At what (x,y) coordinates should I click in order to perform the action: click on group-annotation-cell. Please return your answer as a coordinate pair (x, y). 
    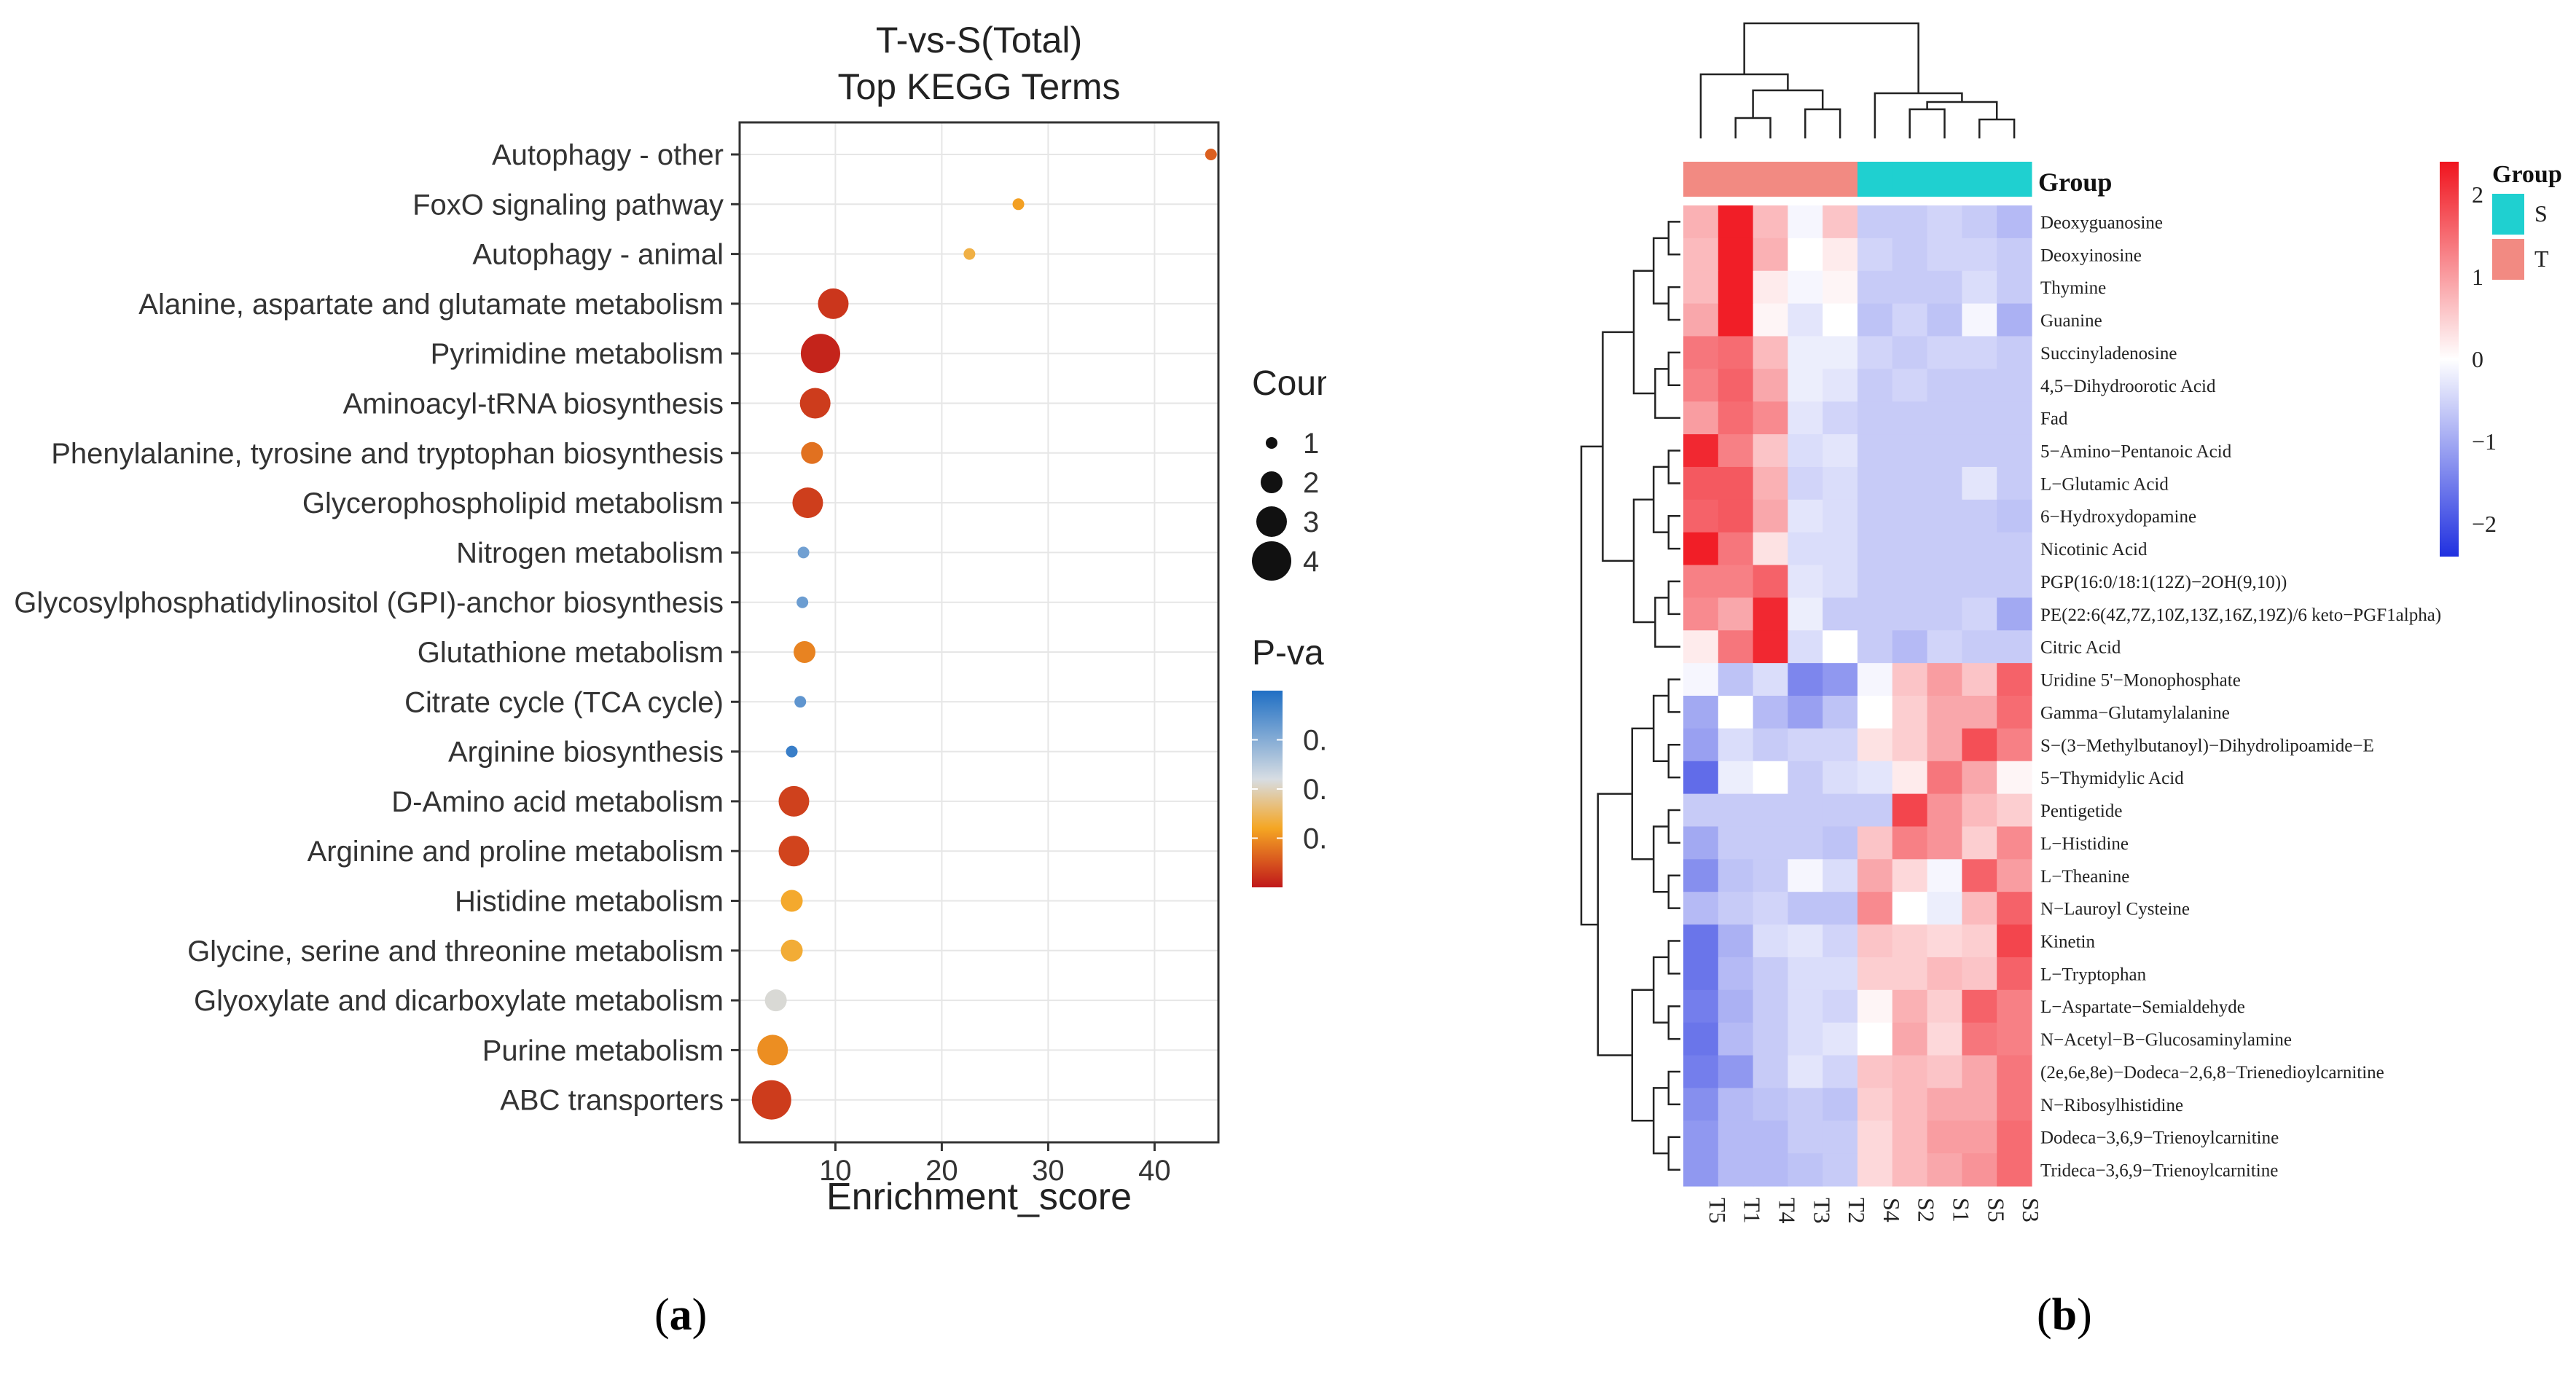
    Looking at the image, I should click on (1944, 179).